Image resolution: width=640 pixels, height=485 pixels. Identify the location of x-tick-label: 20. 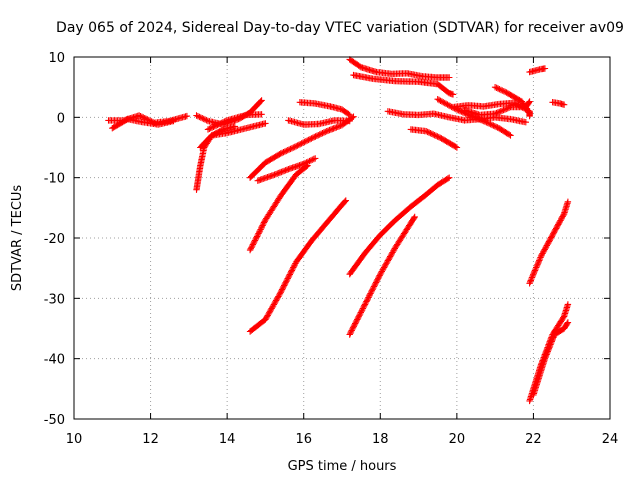
(457, 439).